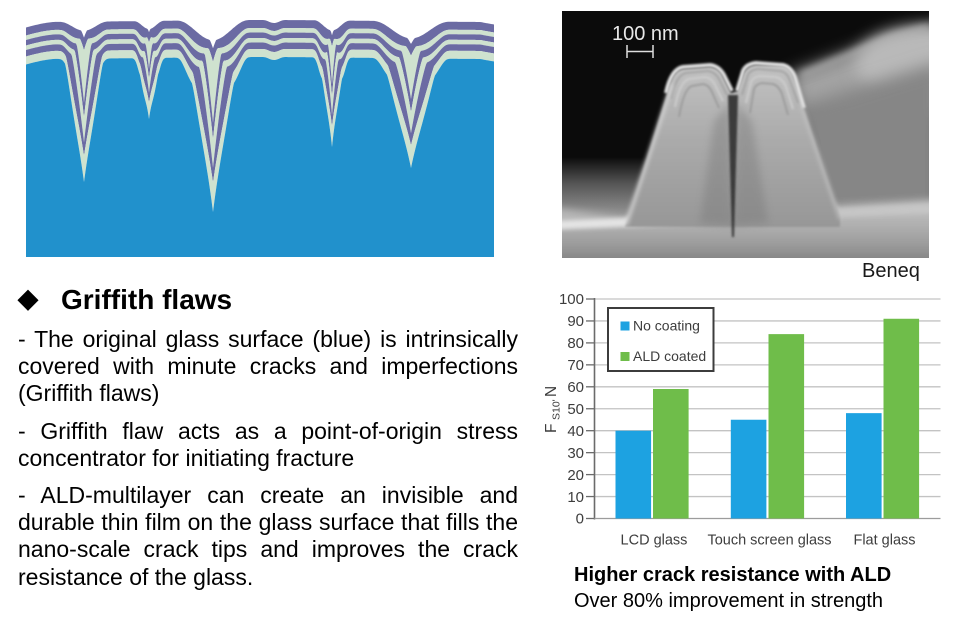 The width and height of the screenshot is (960, 634). I want to click on svg-text: ALD coated, so click(669, 356).